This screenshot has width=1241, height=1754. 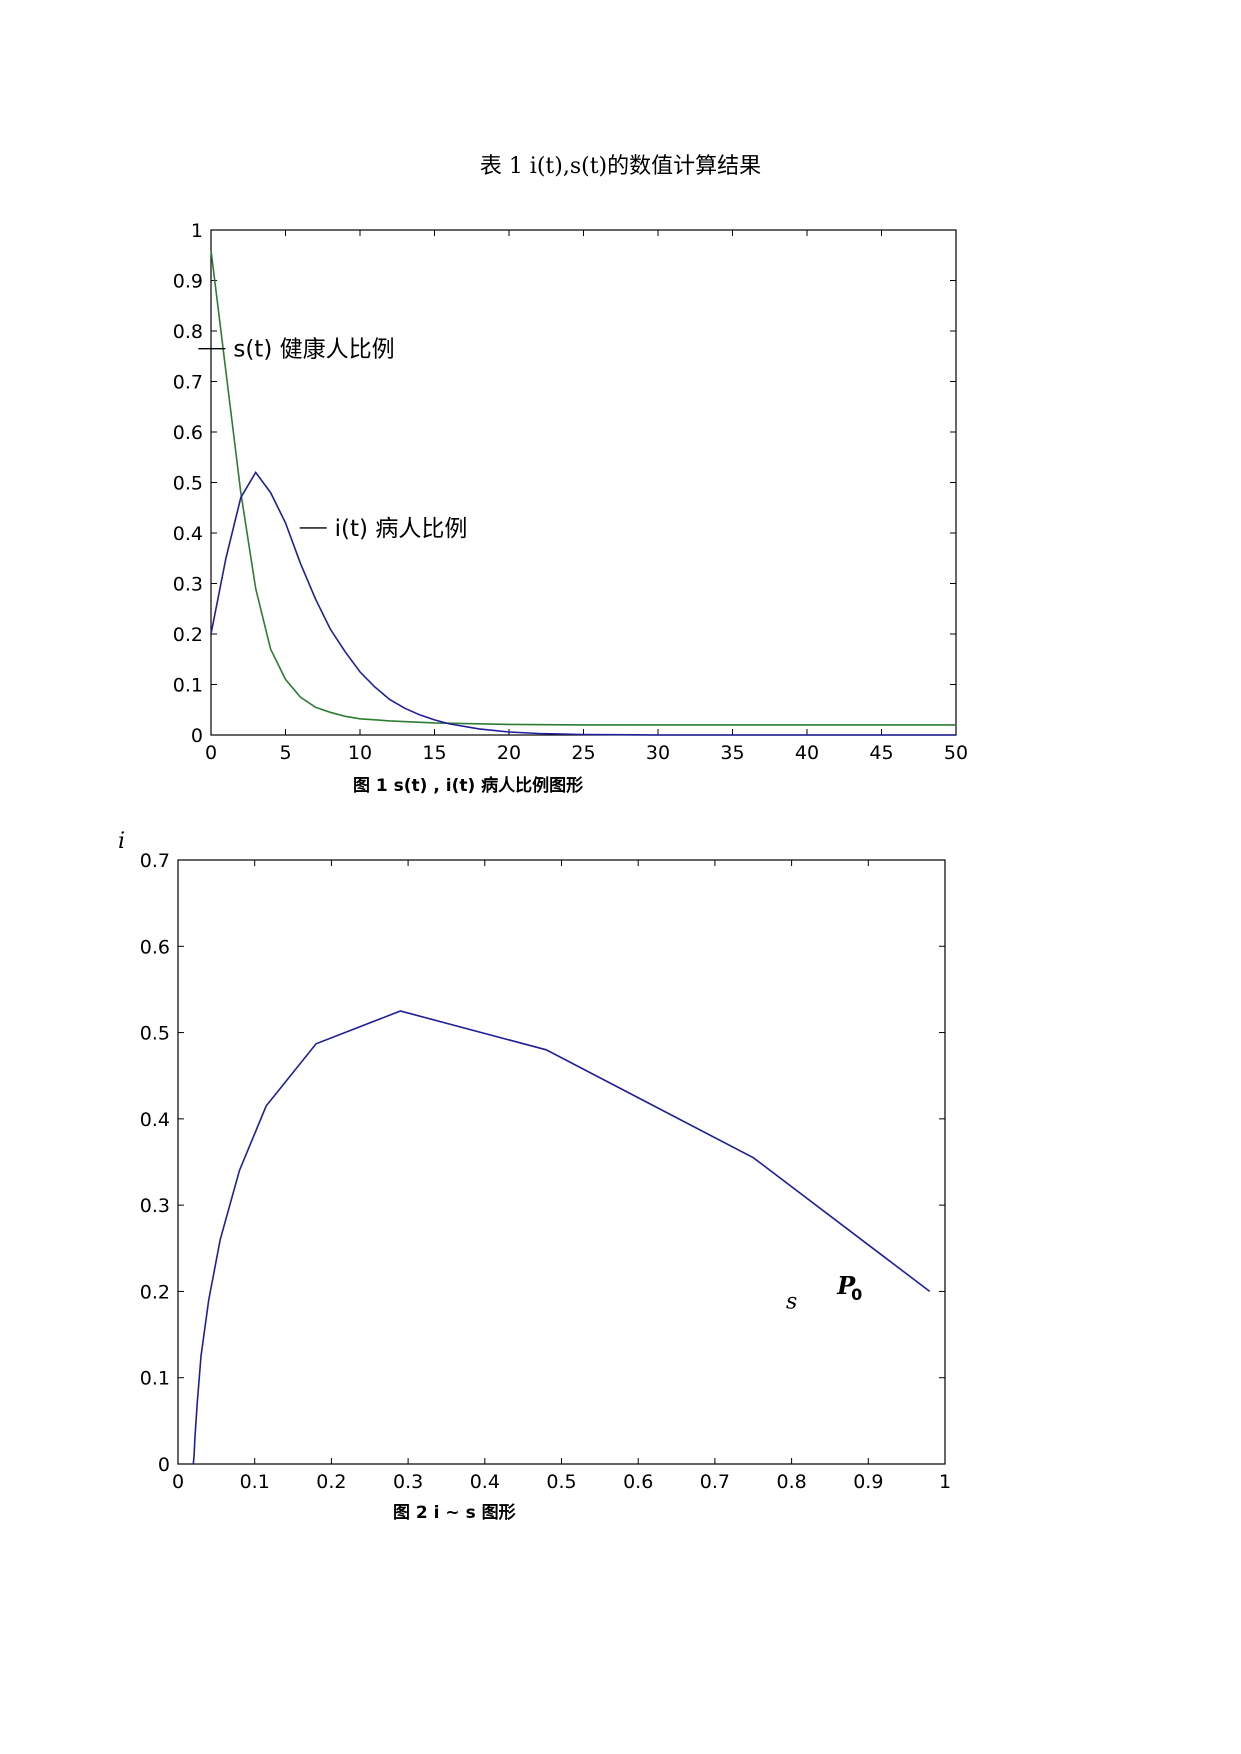 What do you see at coordinates (638, 1482) in the screenshot?
I see `x-tick-label: 0.6` at bounding box center [638, 1482].